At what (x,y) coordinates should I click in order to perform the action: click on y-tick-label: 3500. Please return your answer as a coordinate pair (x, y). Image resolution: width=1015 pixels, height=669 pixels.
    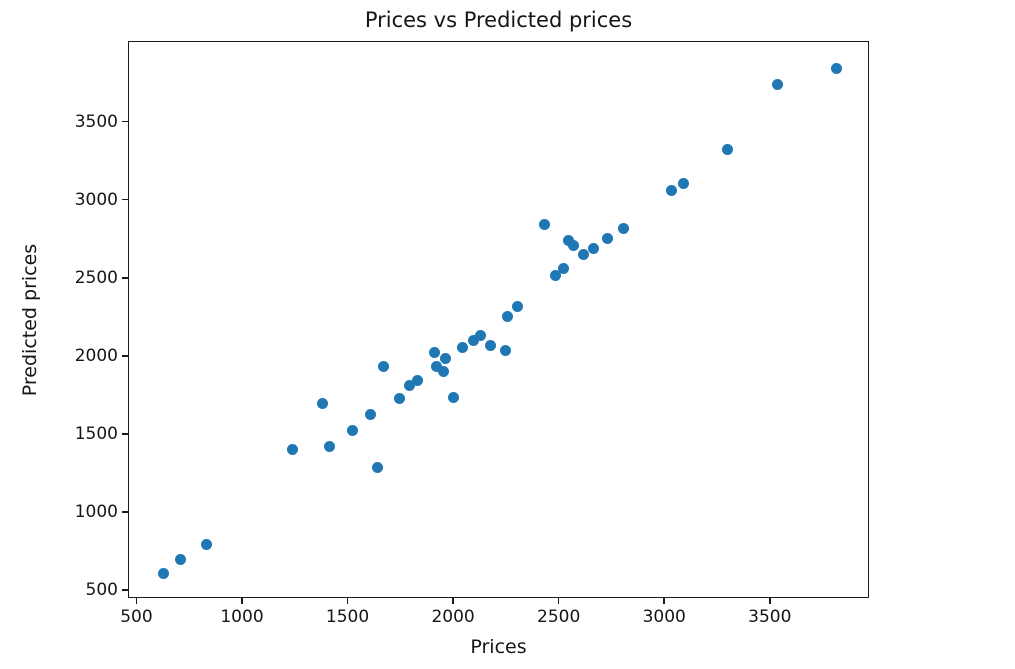
    Looking at the image, I should click on (96, 121).